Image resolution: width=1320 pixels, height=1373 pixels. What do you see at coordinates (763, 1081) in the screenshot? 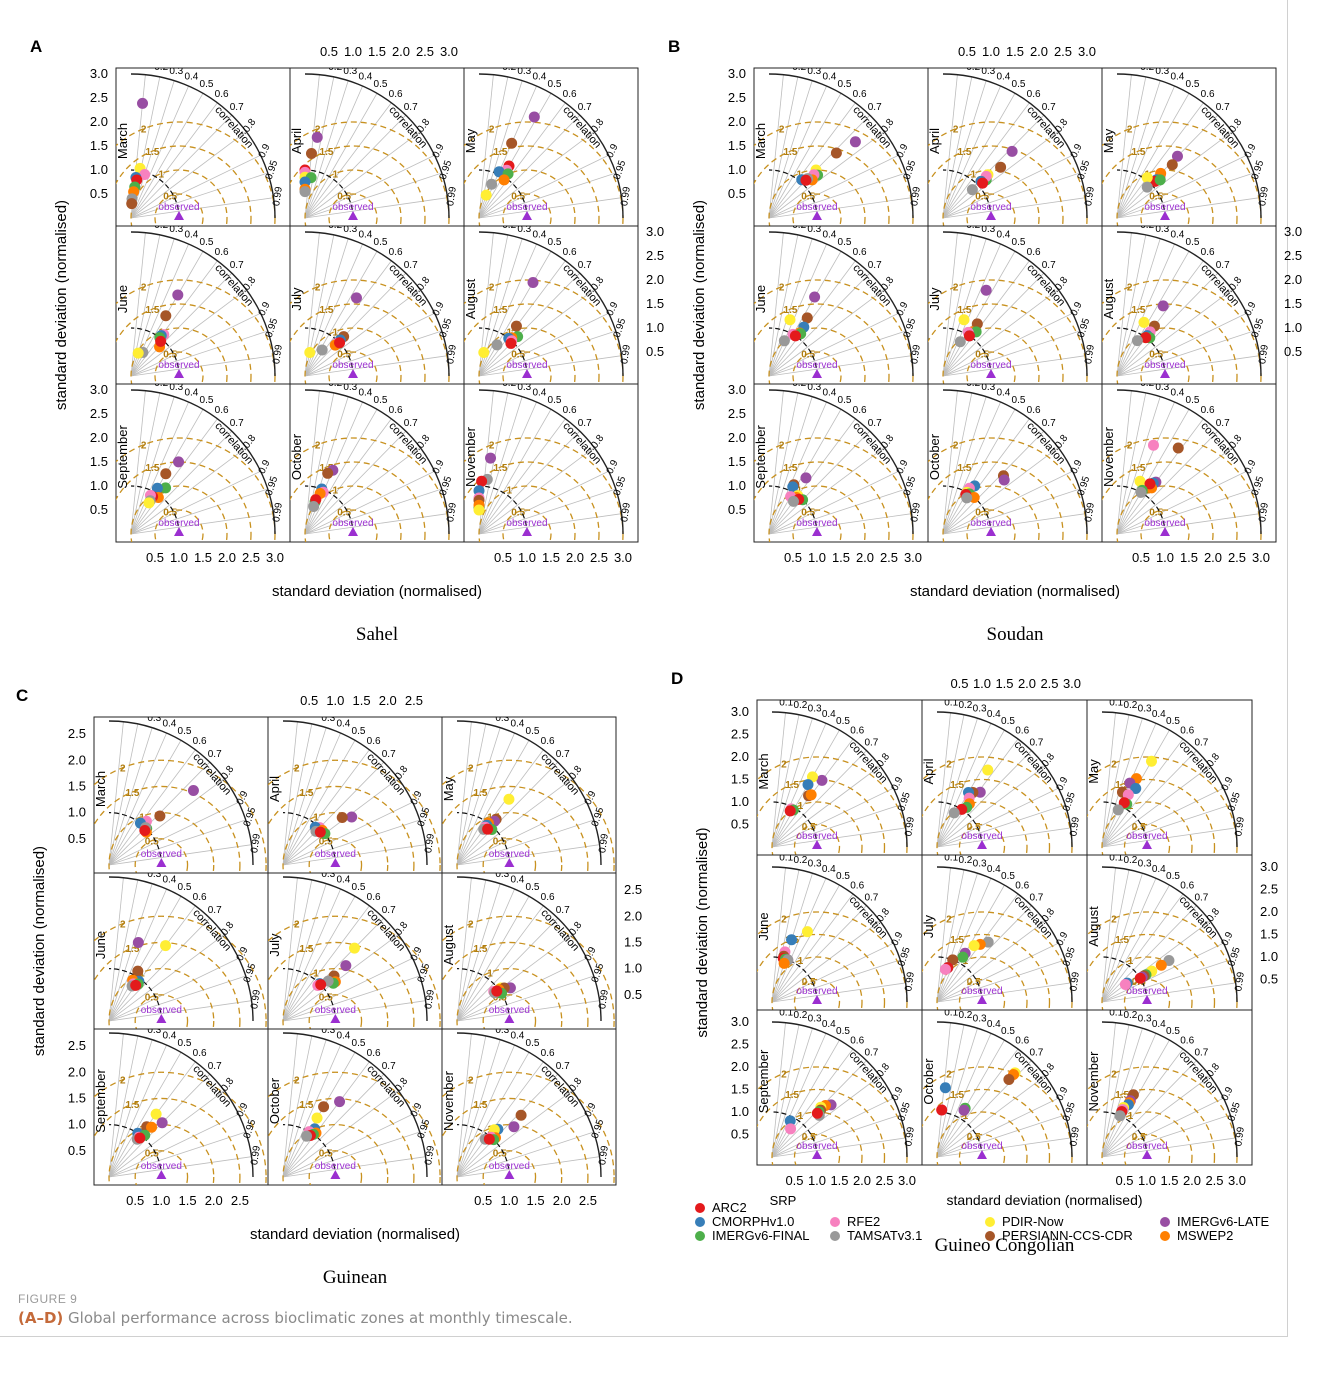
I see `month-label: September` at bounding box center [763, 1081].